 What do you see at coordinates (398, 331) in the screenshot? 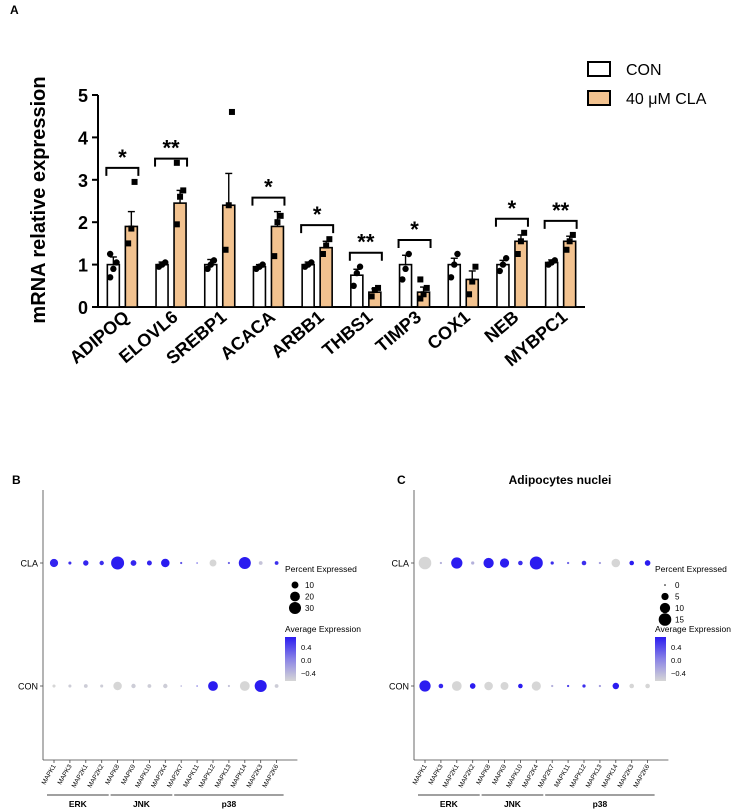
I see `x-tick-label: TIMP3` at bounding box center [398, 331].